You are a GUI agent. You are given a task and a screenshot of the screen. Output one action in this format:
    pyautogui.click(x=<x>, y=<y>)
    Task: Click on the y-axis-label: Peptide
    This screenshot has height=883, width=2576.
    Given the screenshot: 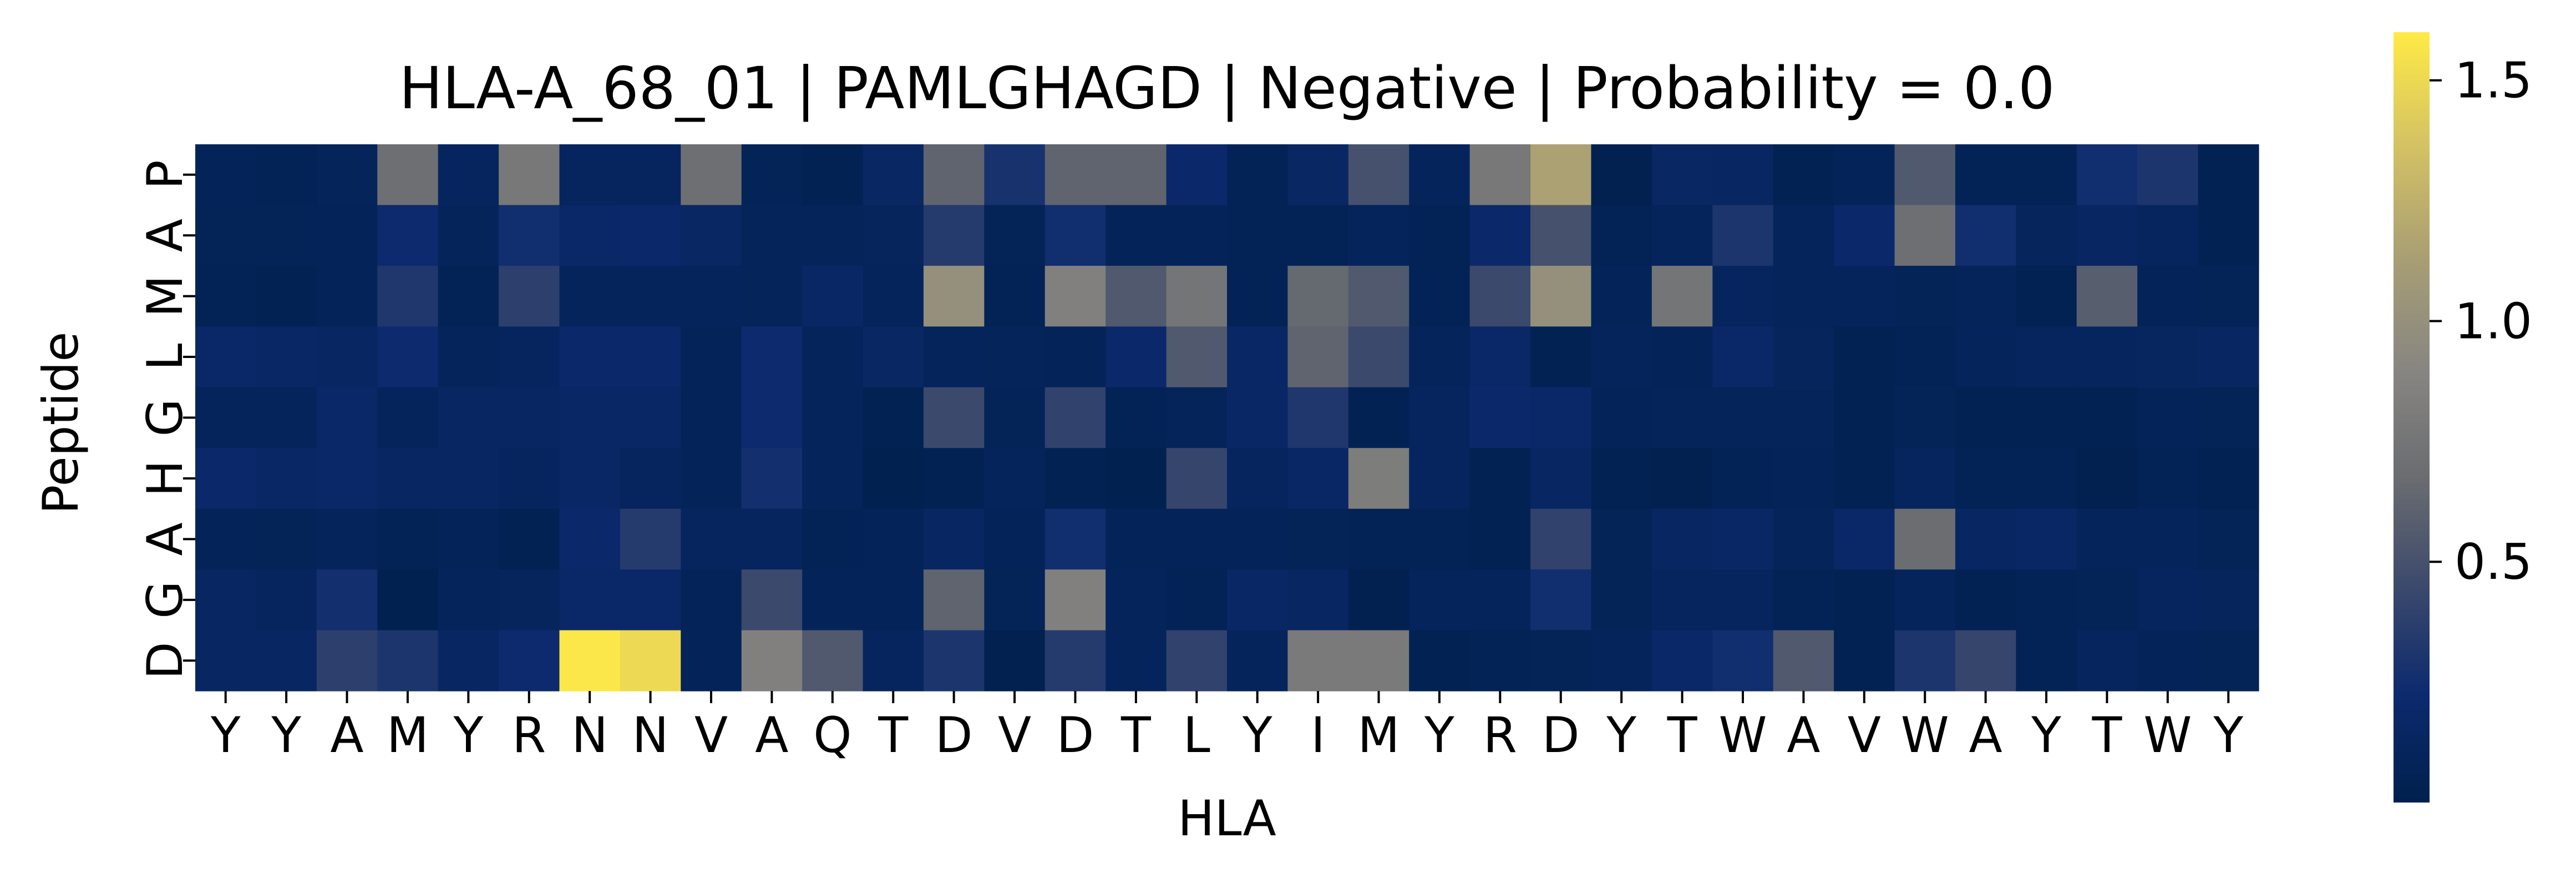 What is the action you would take?
    pyautogui.click(x=60, y=423)
    